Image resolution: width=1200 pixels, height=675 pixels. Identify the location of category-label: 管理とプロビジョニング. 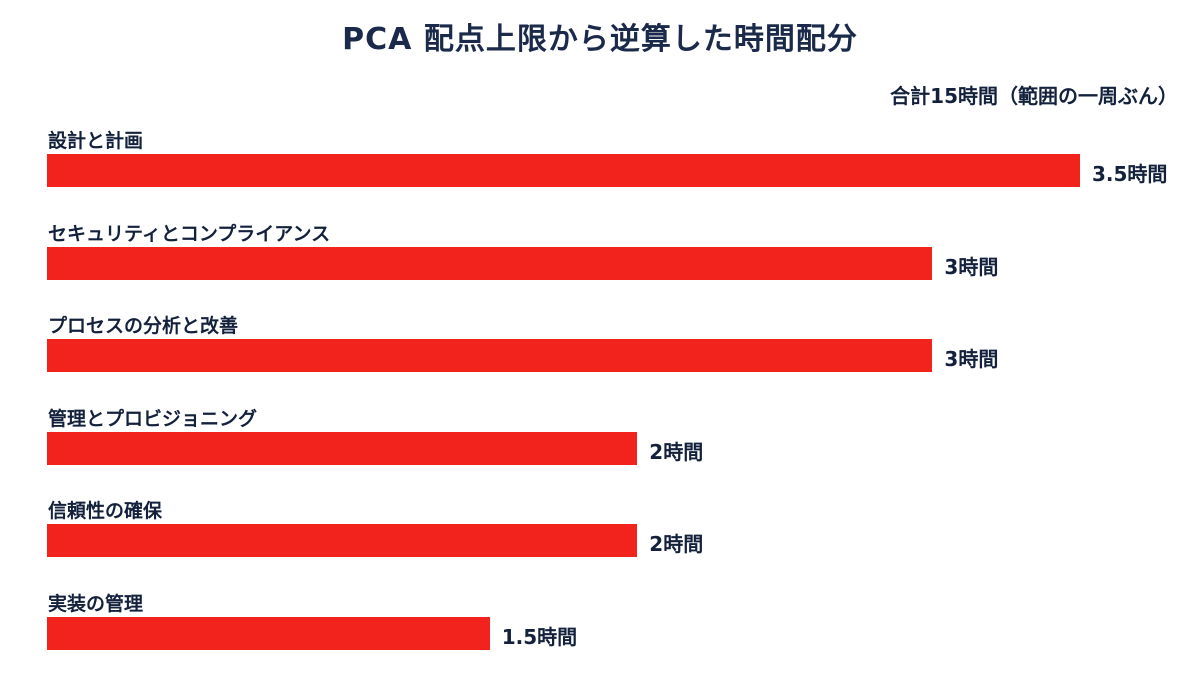
(153, 418).